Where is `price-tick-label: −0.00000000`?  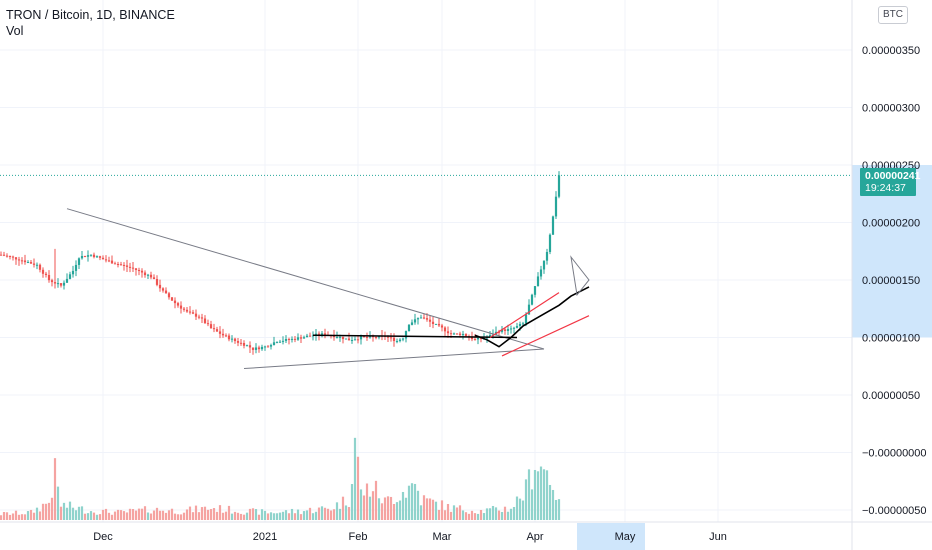
price-tick-label: −0.00000000 is located at coordinates (894, 454).